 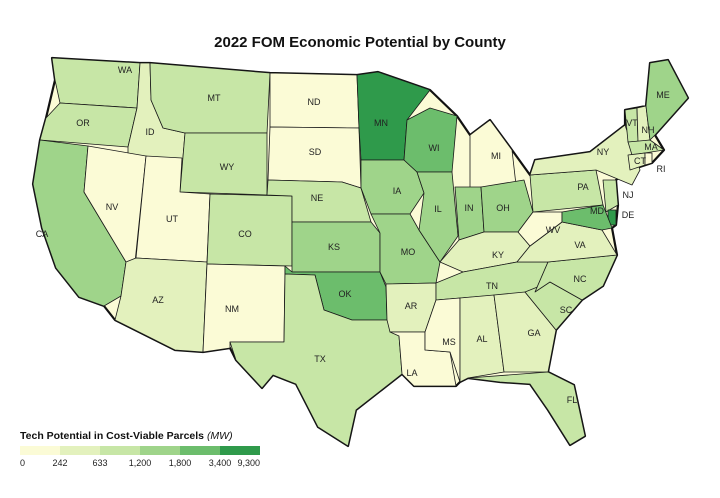 I want to click on state-label-sc: SC, so click(x=566, y=310).